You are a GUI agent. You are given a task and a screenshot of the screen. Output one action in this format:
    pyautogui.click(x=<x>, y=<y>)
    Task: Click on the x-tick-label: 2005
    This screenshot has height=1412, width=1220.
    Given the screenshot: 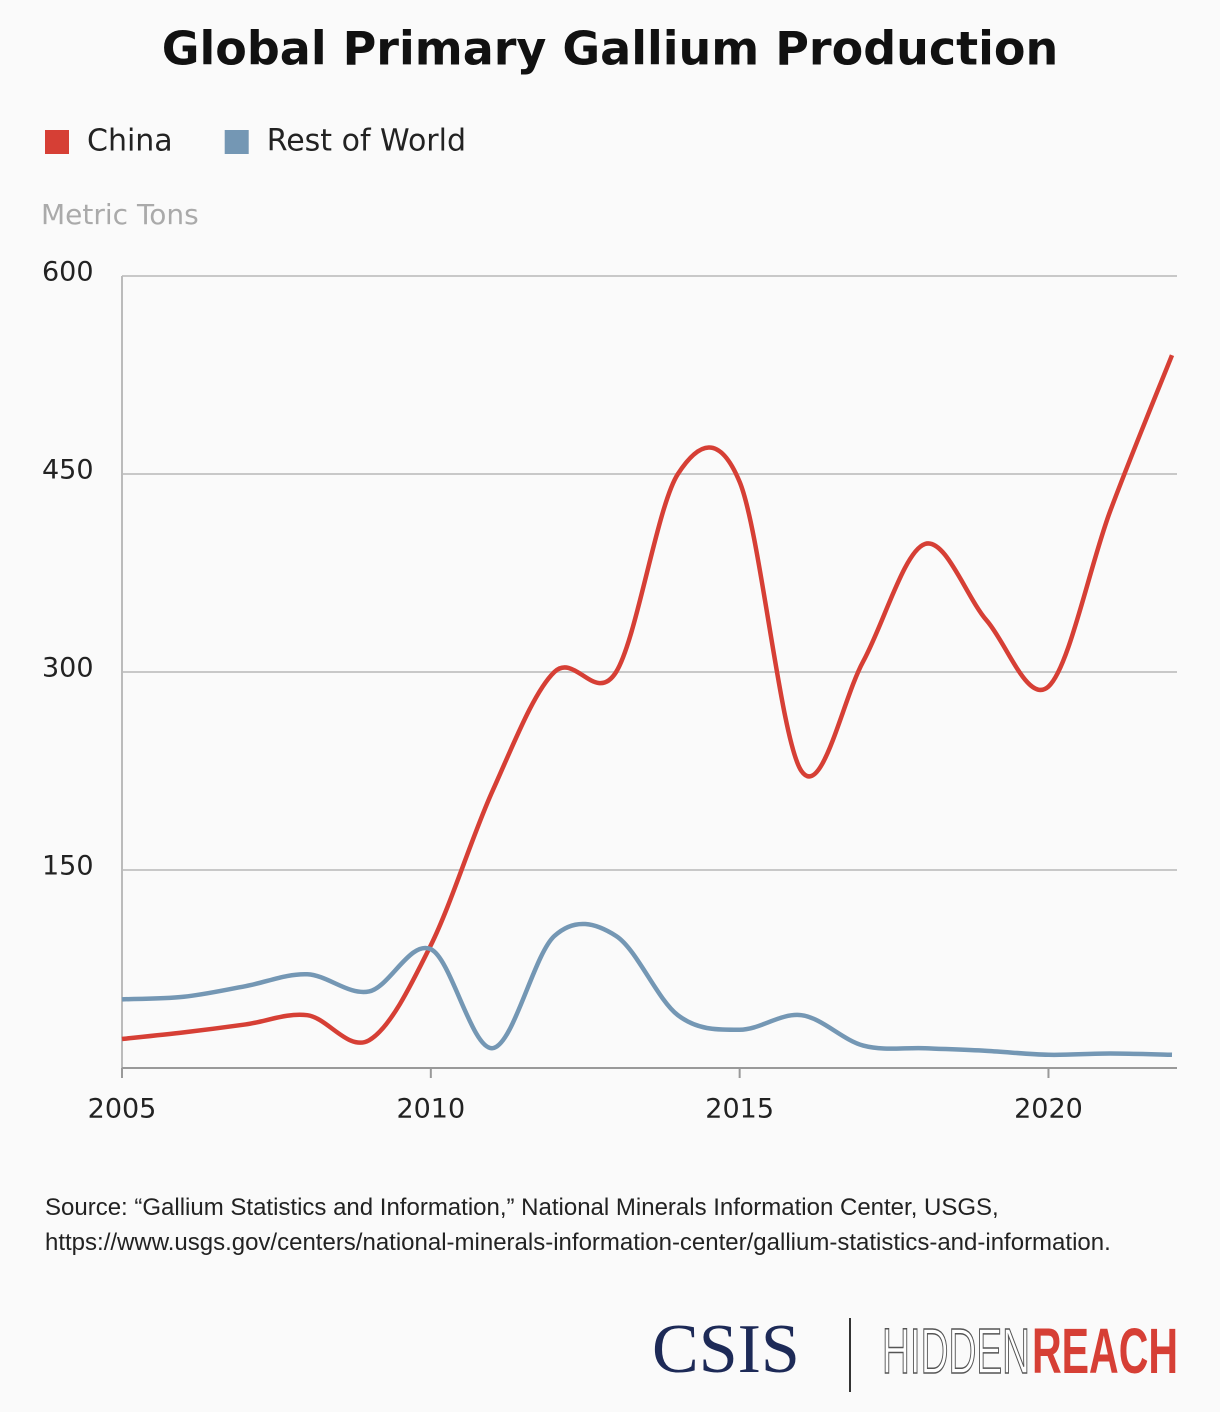 What is the action you would take?
    pyautogui.click(x=122, y=1109)
    